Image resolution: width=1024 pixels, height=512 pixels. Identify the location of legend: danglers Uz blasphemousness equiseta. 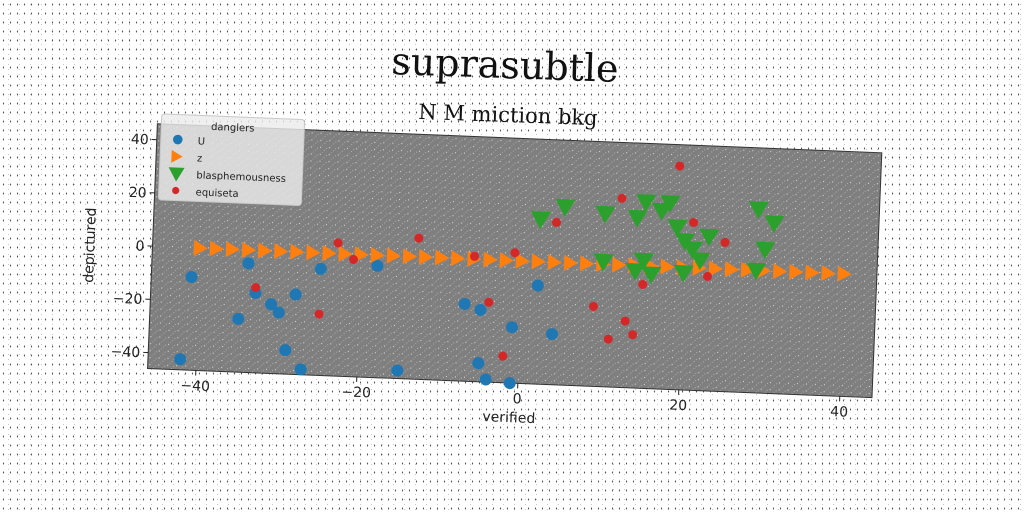
(231, 159).